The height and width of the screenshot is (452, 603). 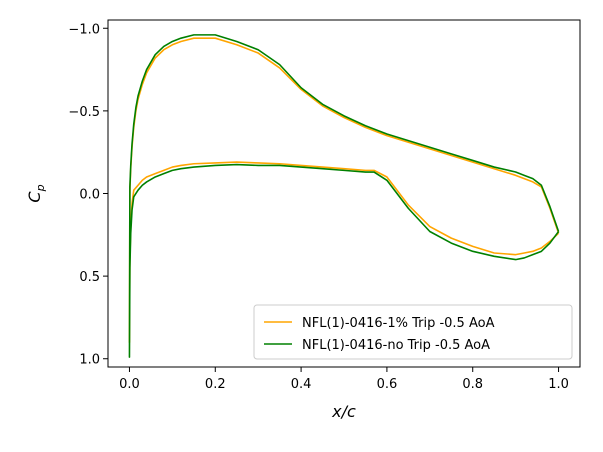 What do you see at coordinates (40, 188) in the screenshot?
I see `y-axis-label-subscript: p` at bounding box center [40, 188].